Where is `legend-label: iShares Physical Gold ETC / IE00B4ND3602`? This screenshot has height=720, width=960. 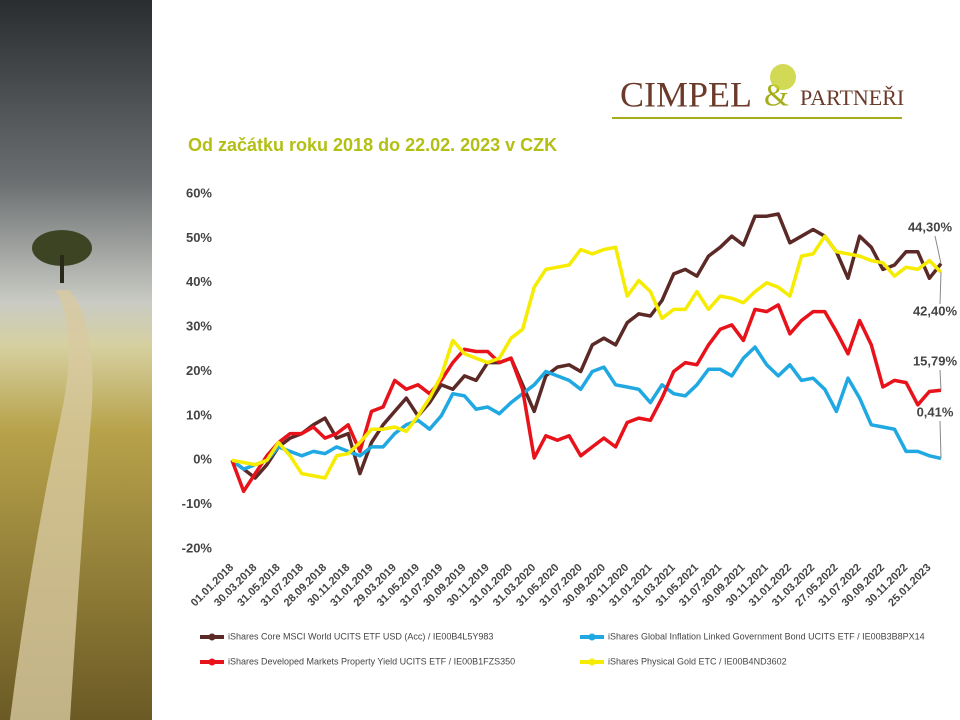
legend-label: iShares Physical Gold ETC / IE00B4ND3602 is located at coordinates (697, 661).